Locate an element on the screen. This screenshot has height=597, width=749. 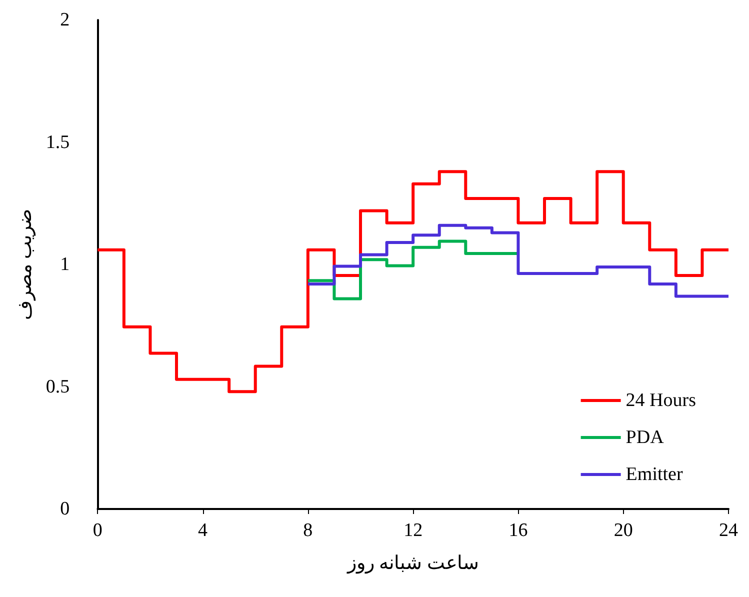
y-tick-label: 2 is located at coordinates (65, 20).